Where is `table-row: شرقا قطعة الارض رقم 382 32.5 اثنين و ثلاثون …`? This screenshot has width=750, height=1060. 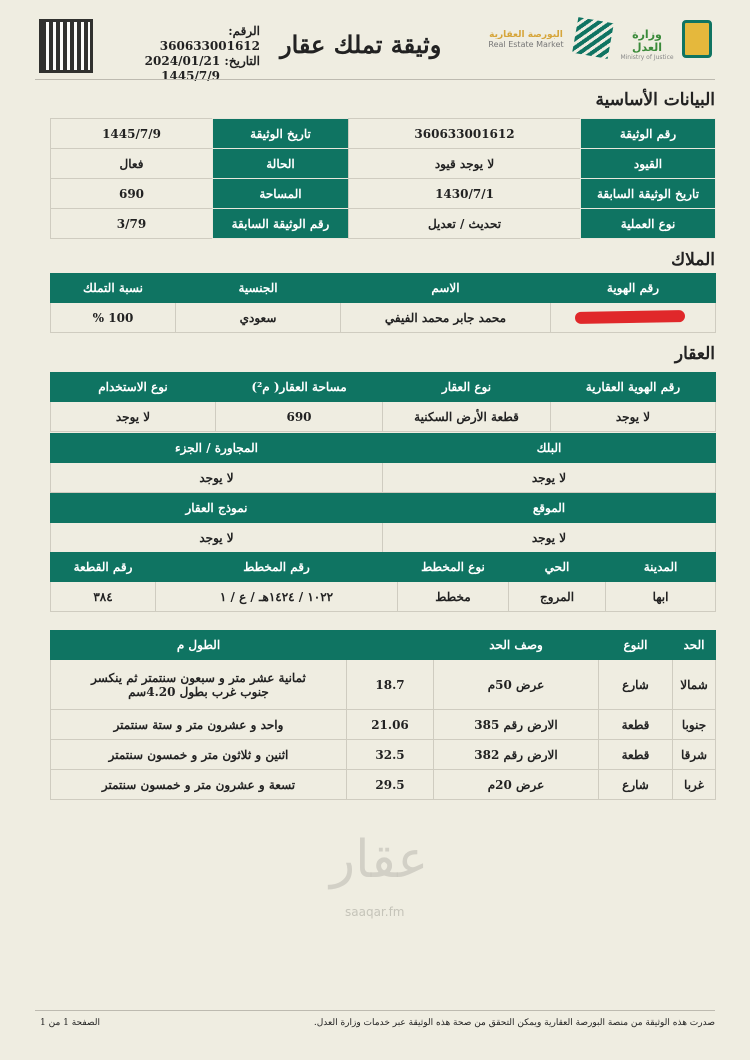
table-row: شرقا قطعة الارض رقم 382 32.5 اثنين و ثلاثون … is located at coordinates (383, 754).